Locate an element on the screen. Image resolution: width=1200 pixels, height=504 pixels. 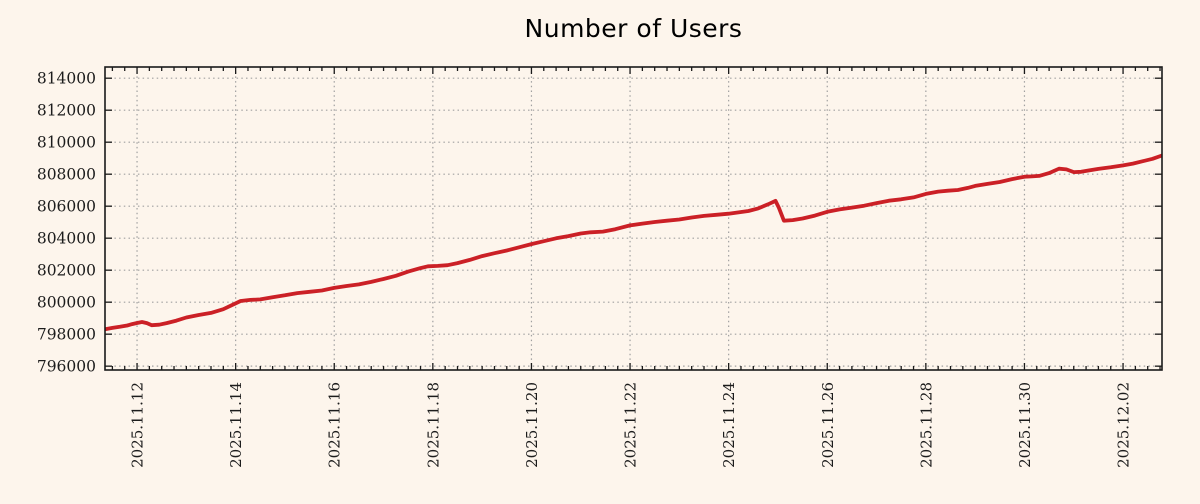
x-tick-label: 2025.11.28 is located at coordinates (926, 425).